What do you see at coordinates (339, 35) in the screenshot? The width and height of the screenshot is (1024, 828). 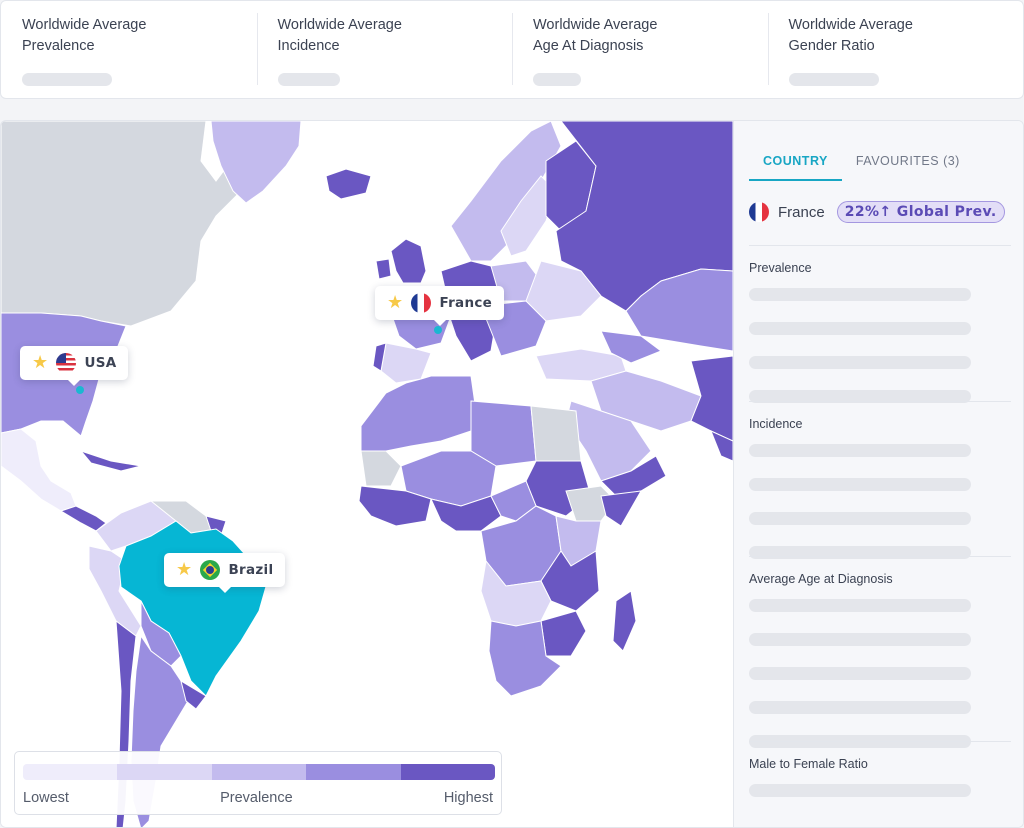 I see `stat-label: Worldwide Average Incidence` at bounding box center [339, 35].